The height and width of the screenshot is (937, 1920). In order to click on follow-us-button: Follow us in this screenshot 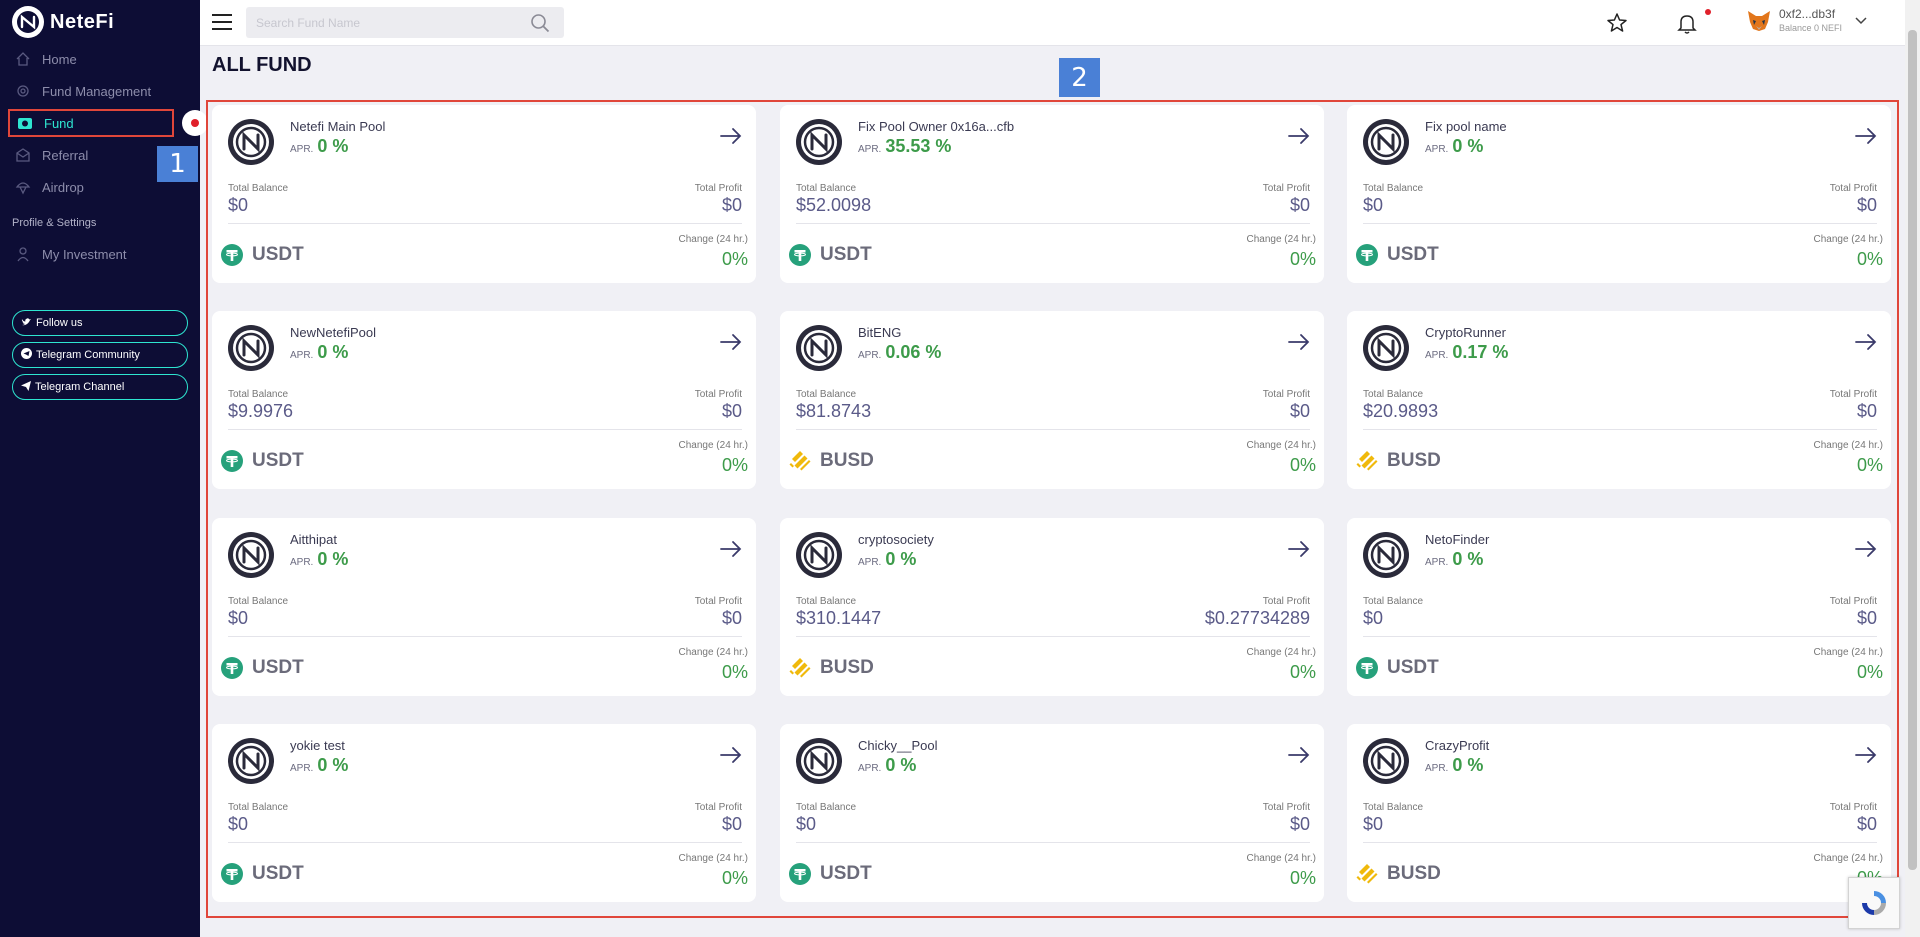, I will do `click(100, 323)`.